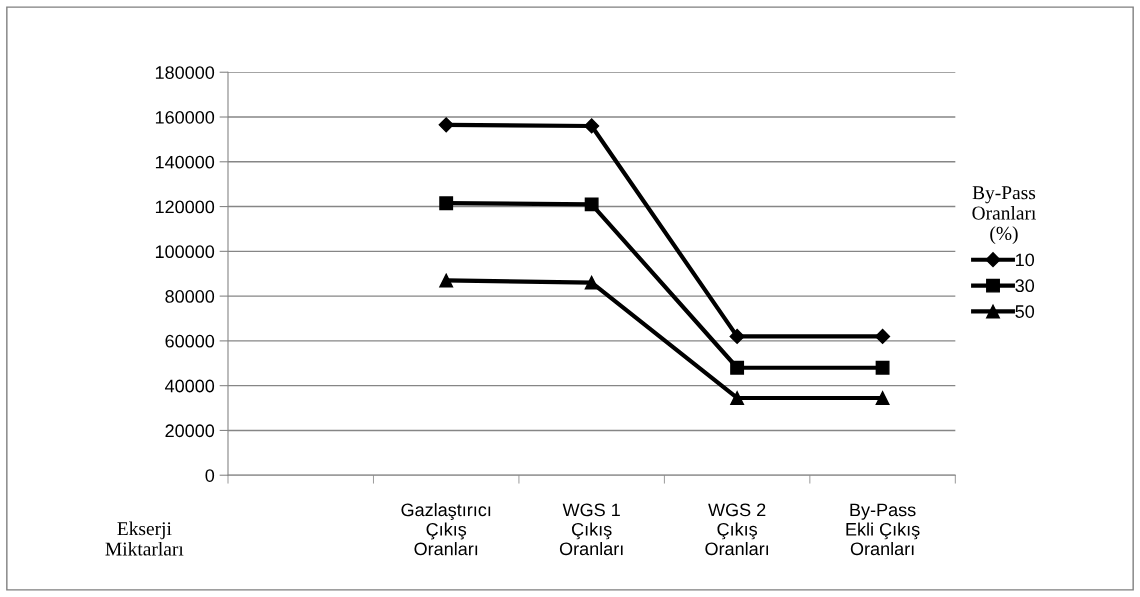 The image size is (1140, 597). What do you see at coordinates (210, 475) in the screenshot?
I see `y-tick-label: 0` at bounding box center [210, 475].